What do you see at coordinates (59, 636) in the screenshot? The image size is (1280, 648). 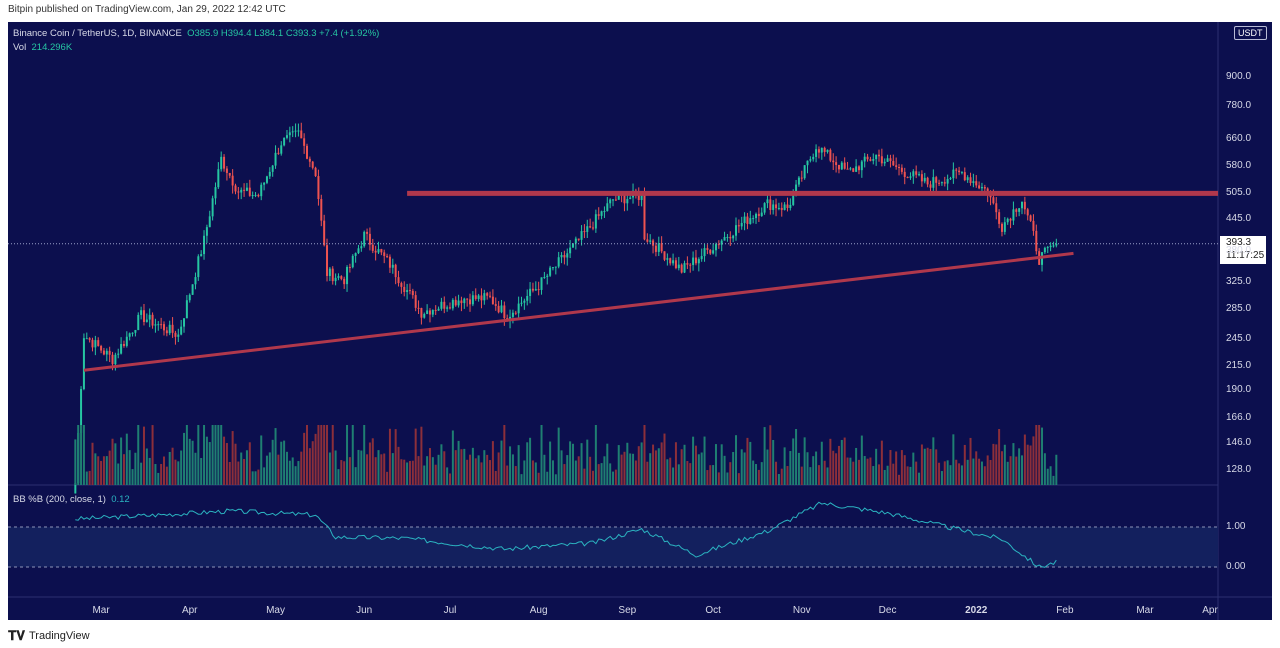 I see `tradingview-text: TradingView` at bounding box center [59, 636].